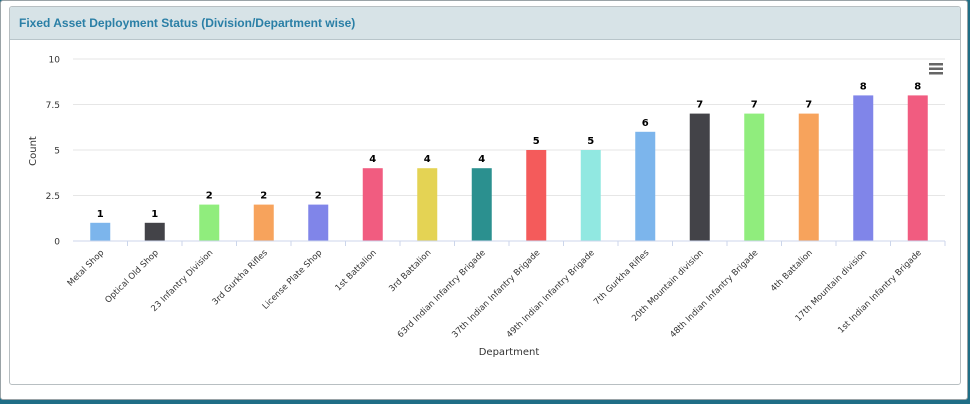 This screenshot has width=970, height=404. Describe the element at coordinates (936, 69) in the screenshot. I see `hamburger-menu-icon` at that location.